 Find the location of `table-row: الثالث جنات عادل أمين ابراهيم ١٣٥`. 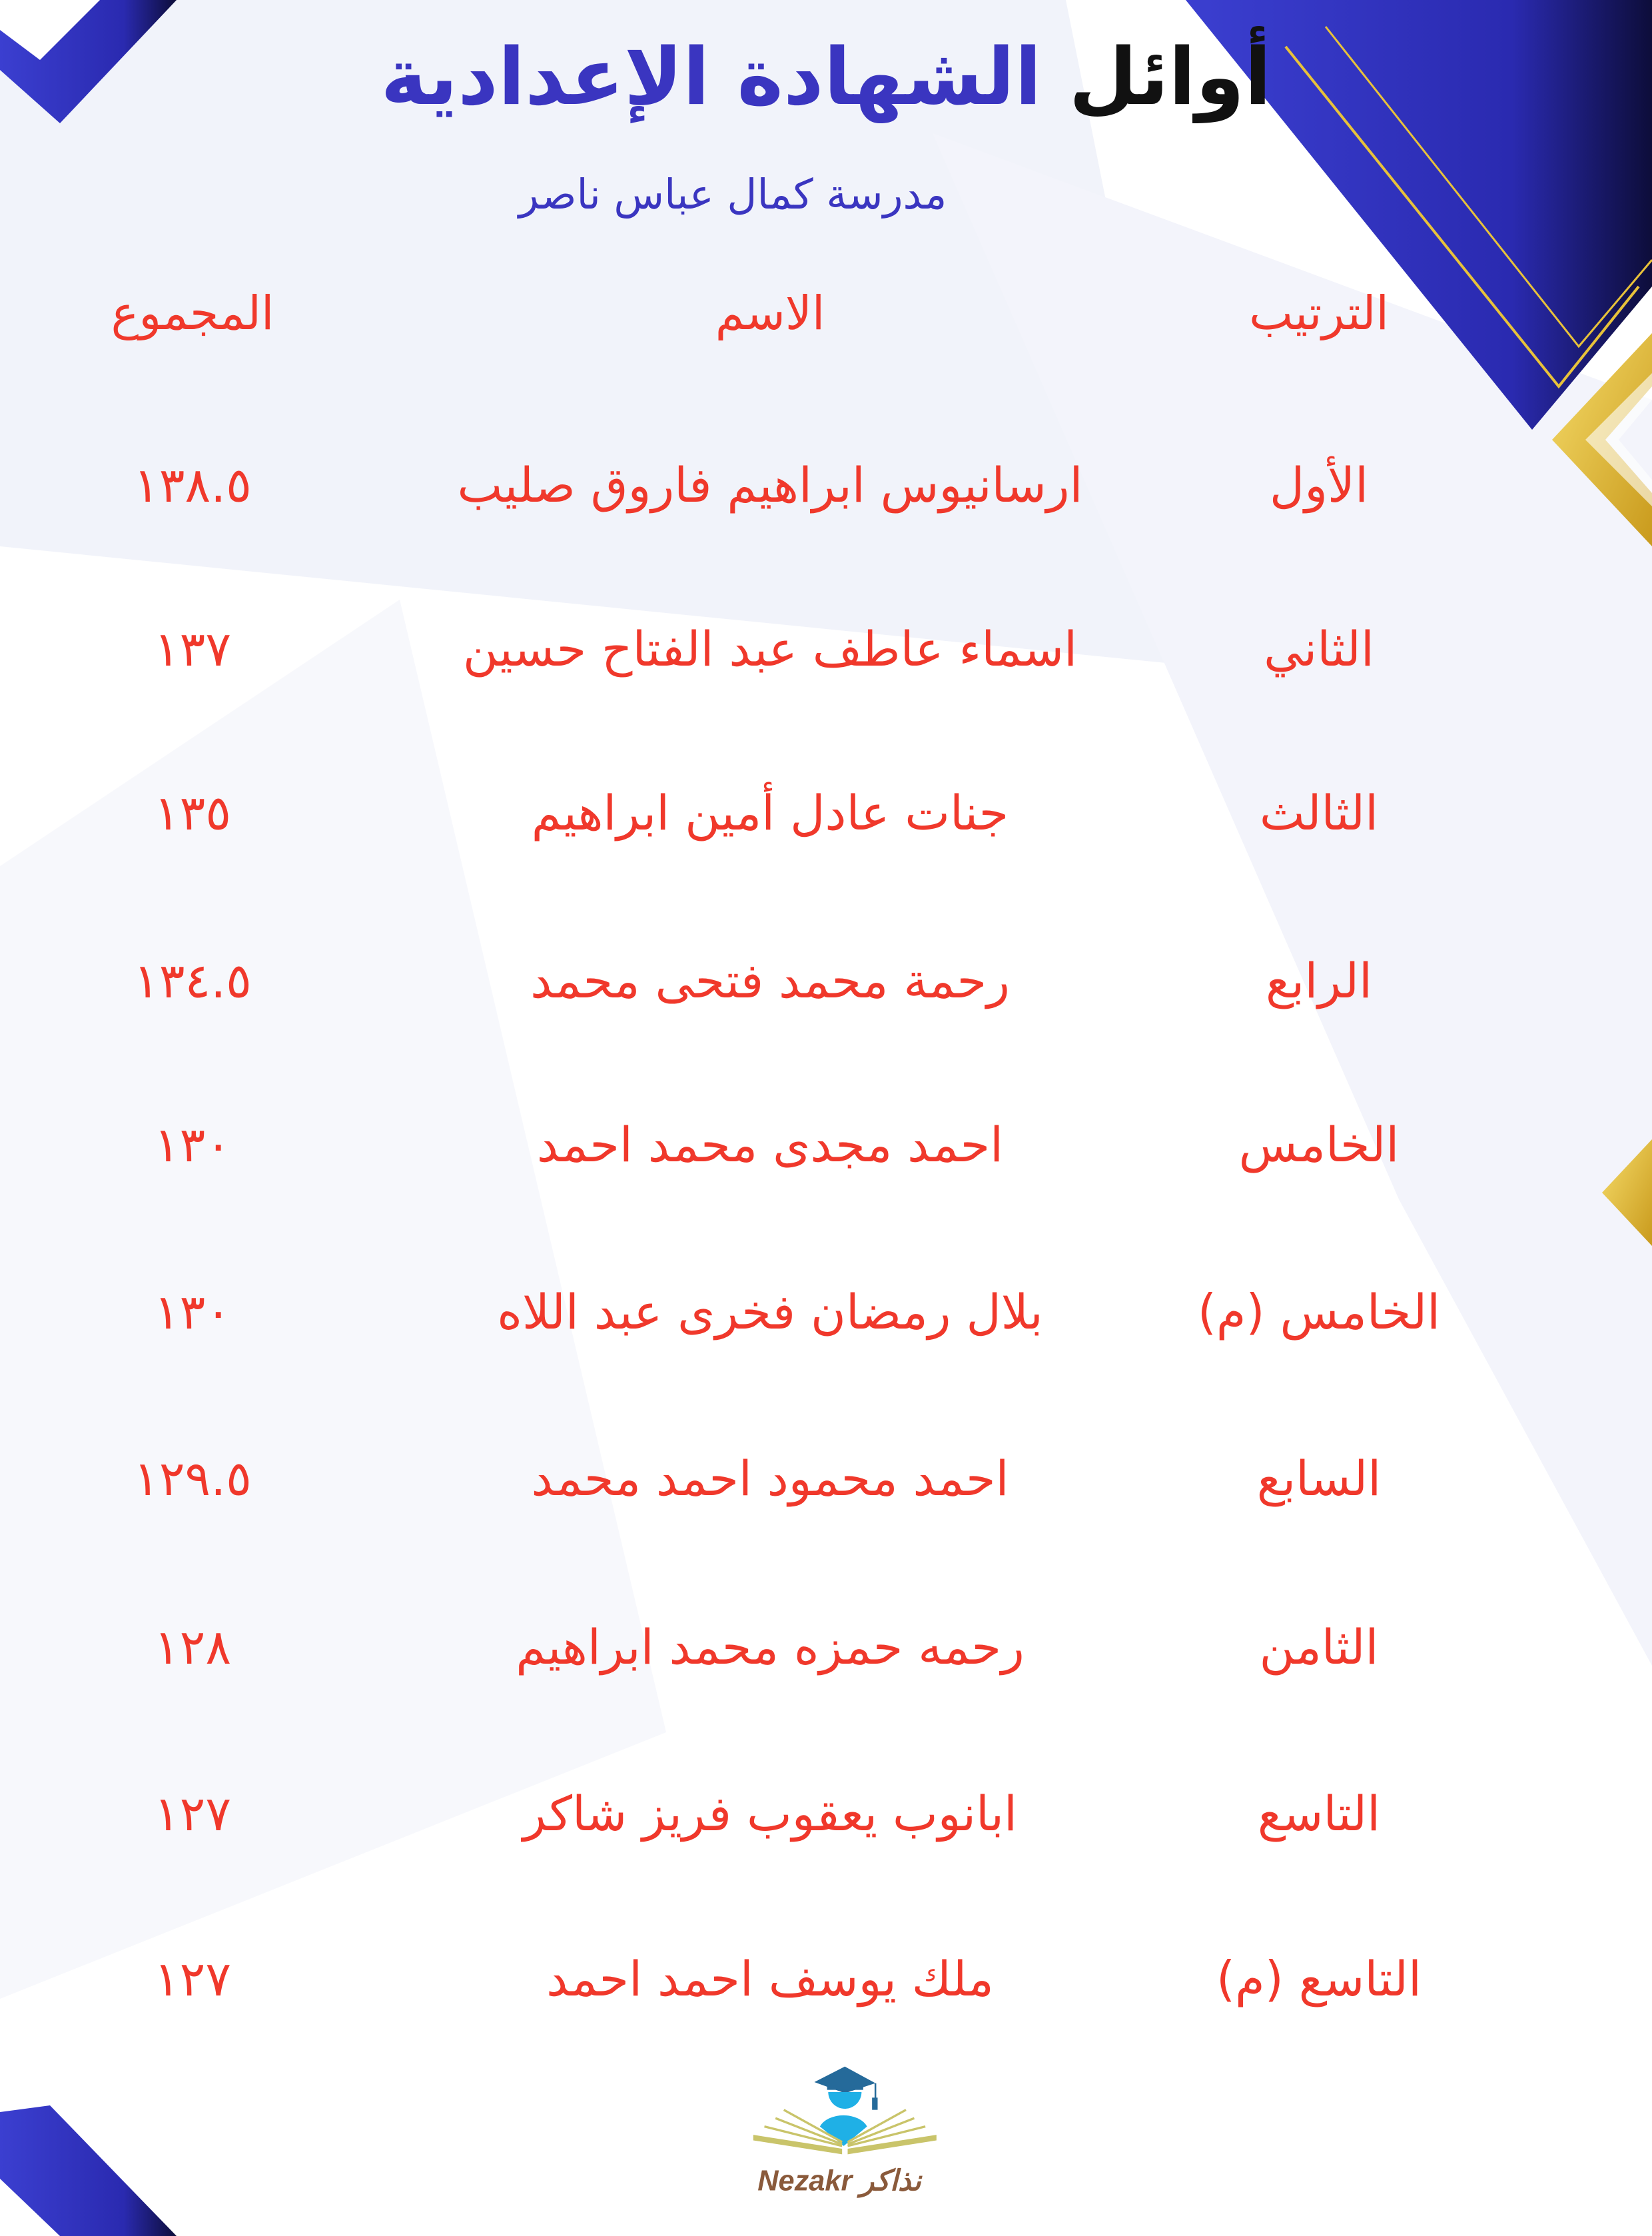

table-row: الثالث جنات عادل أمين ابراهيم ١٣٥ is located at coordinates (826, 813).